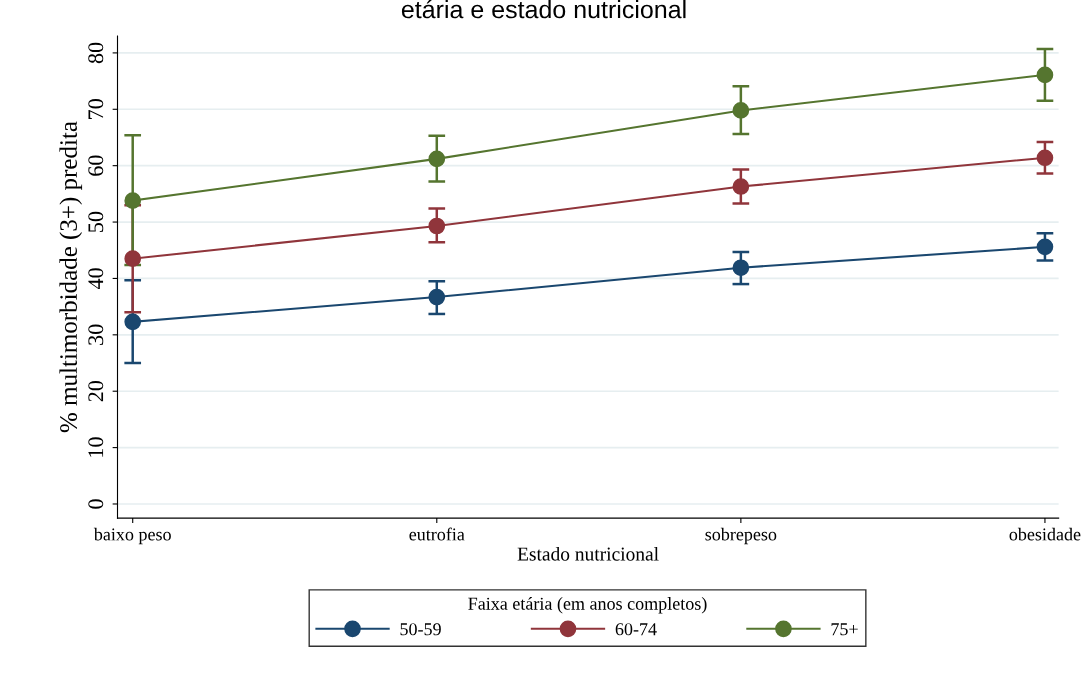 This screenshot has width=1088, height=679. Describe the element at coordinates (96, 109) in the screenshot. I see `y-tick-label: 70` at that location.